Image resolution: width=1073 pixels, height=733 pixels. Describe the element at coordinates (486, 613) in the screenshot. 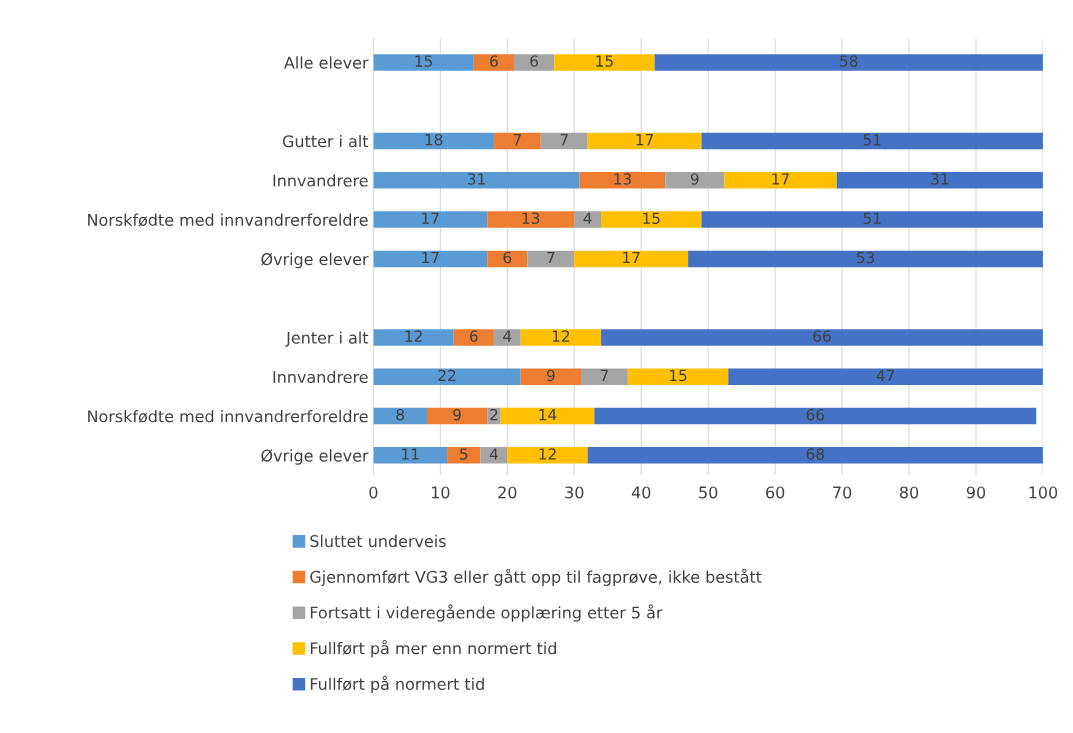

I see `legend-label: Fortsatt i videregående opplæring etter 5 år` at that location.